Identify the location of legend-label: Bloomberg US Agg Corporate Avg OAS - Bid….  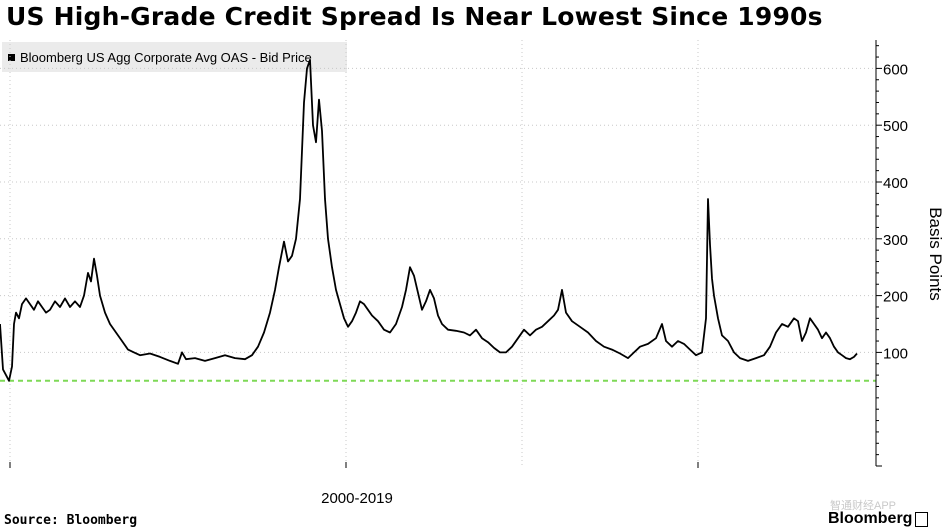
(166, 57).